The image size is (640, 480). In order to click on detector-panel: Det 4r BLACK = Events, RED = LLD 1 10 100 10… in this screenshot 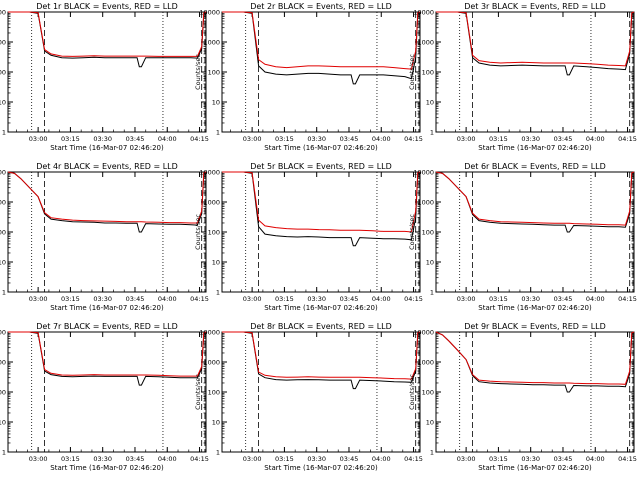, I will do `click(104, 237)`.